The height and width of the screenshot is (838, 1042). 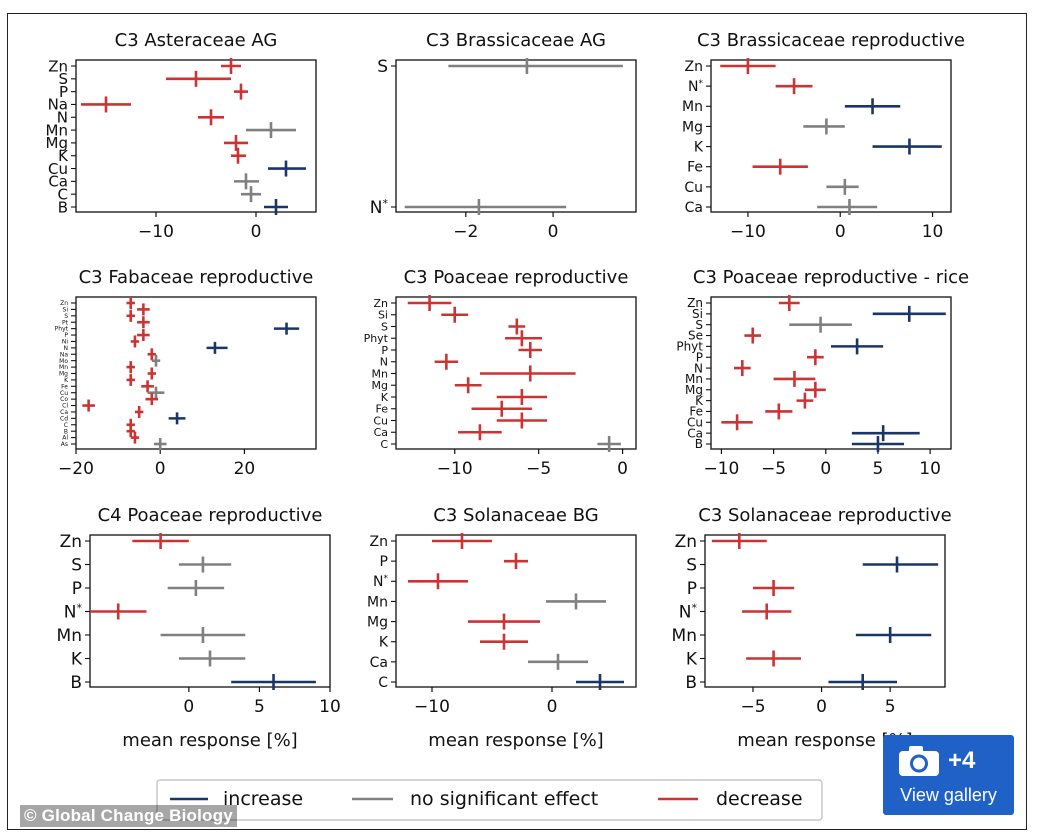 What do you see at coordinates (930, 469) in the screenshot?
I see `x-tick-label: 10` at bounding box center [930, 469].